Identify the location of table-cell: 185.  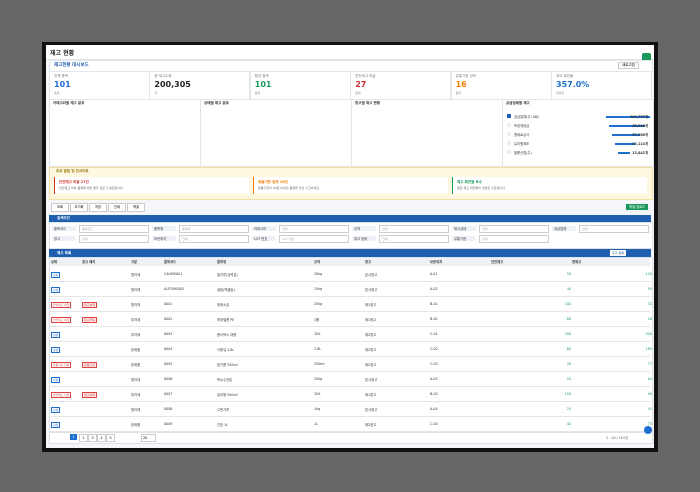
(648, 349).